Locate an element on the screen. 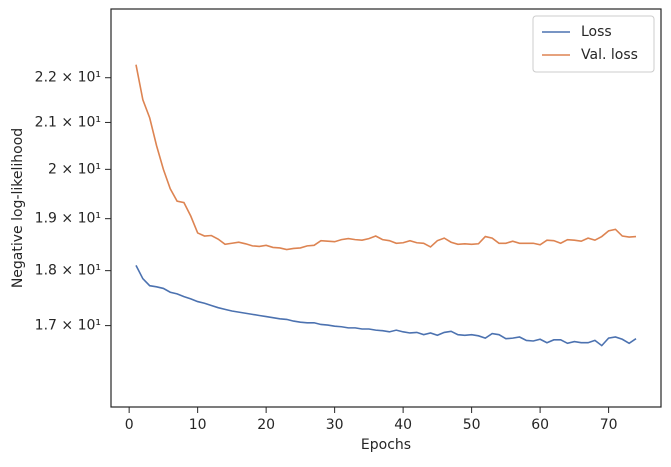 The height and width of the screenshot is (467, 671). y-tick-label: 1.7 × 10¹ is located at coordinates (68, 326).